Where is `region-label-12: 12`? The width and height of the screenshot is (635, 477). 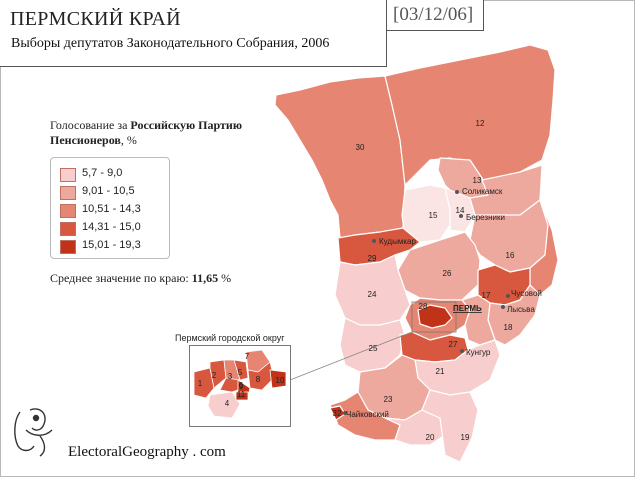 region-label-12: 12 is located at coordinates (480, 123).